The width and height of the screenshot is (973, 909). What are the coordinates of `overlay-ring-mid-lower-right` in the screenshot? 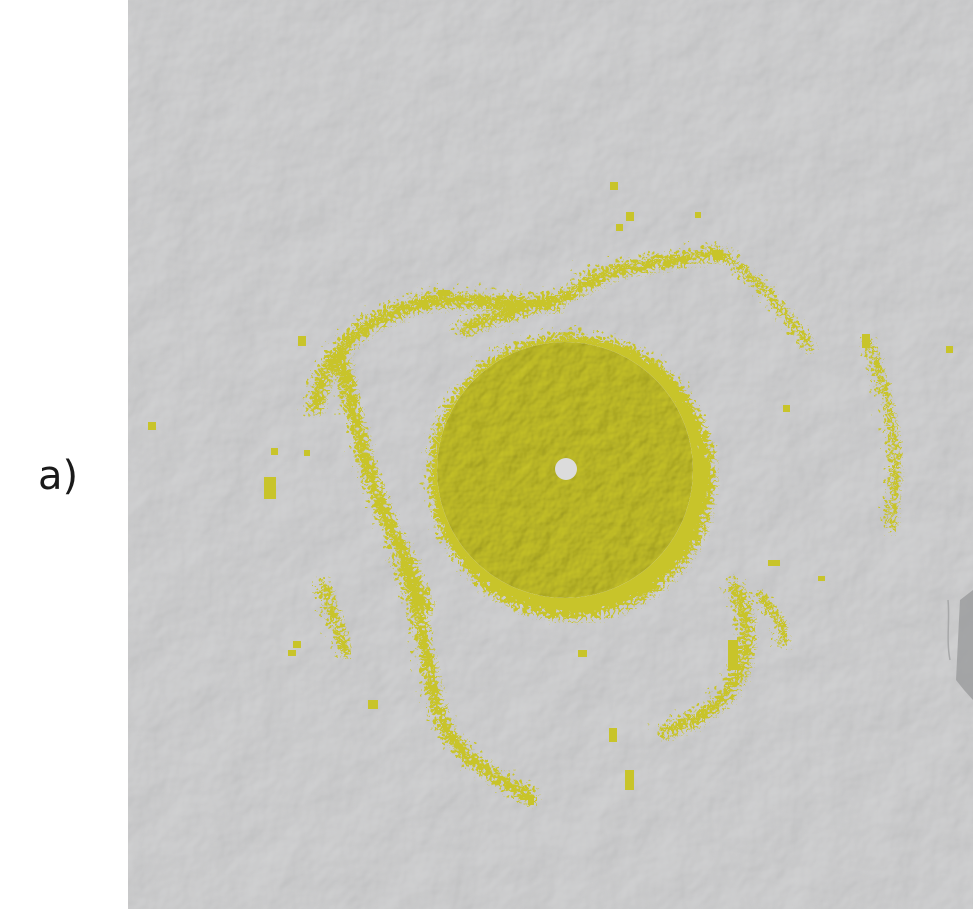 It's located at (764, 612).